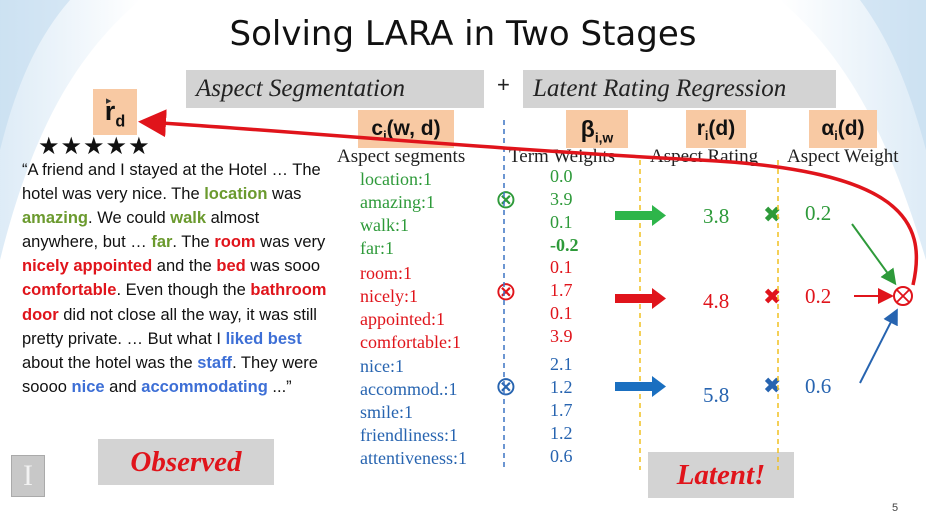  Describe the element at coordinates (110, 111) in the screenshot. I see `rd-main: r` at that location.